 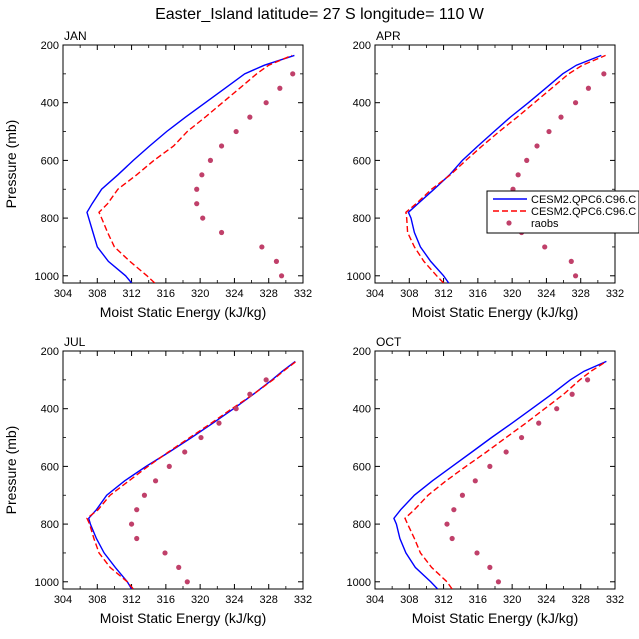 What do you see at coordinates (583, 212) in the screenshot?
I see `legend-label: CESM2.QPC6.C96.C` at bounding box center [583, 212].